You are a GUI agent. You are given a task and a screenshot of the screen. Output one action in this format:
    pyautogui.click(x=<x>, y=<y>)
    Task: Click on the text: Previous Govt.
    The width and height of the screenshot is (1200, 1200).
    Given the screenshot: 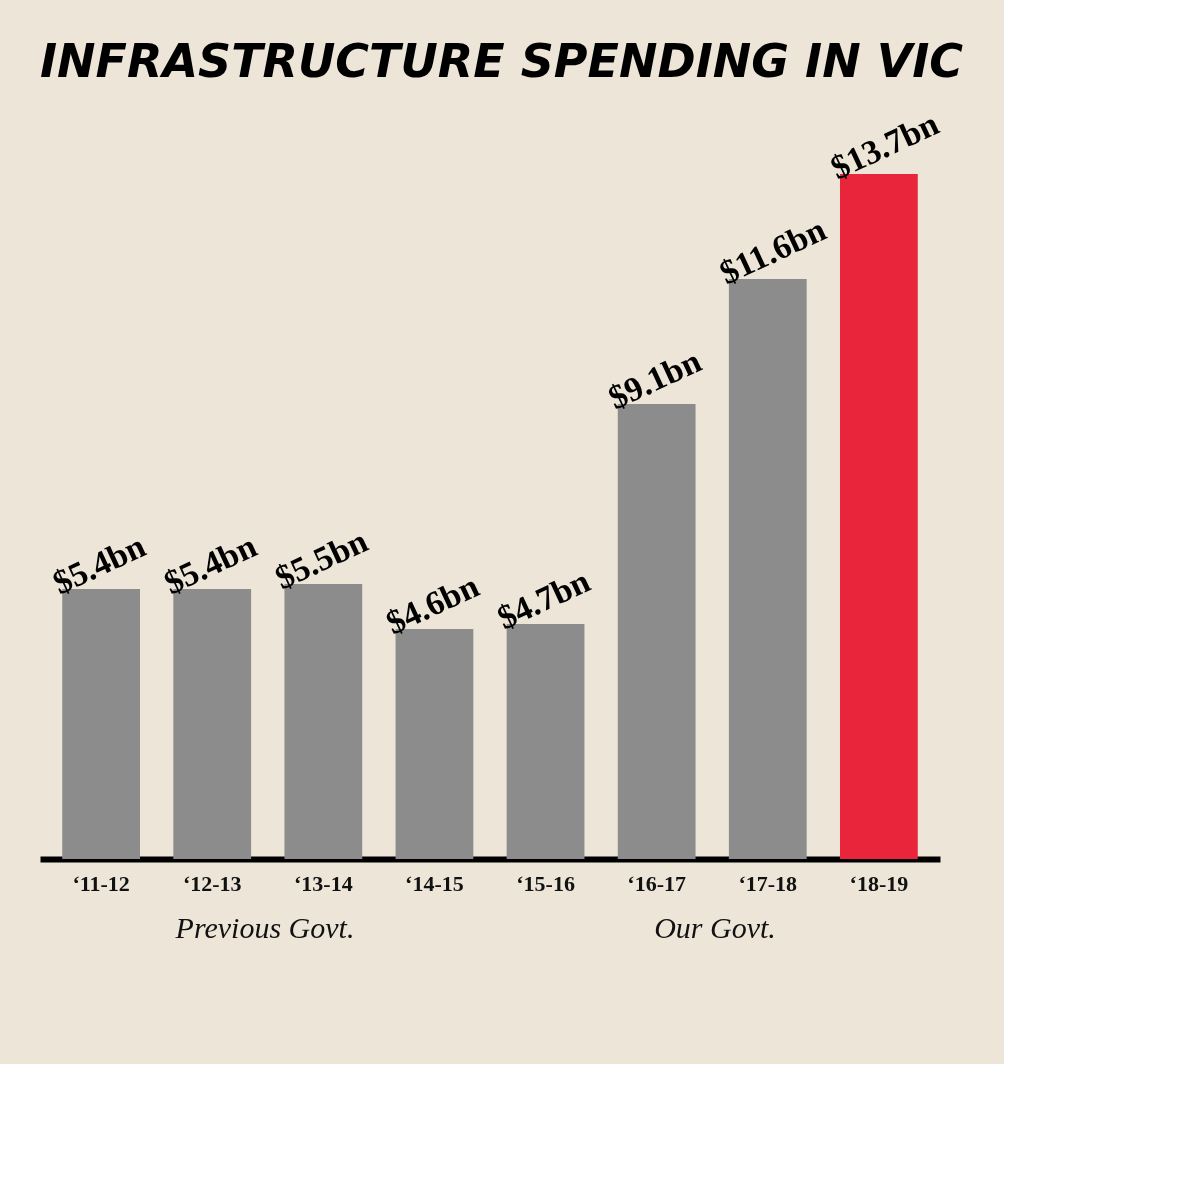 What is the action you would take?
    pyautogui.click(x=264, y=927)
    